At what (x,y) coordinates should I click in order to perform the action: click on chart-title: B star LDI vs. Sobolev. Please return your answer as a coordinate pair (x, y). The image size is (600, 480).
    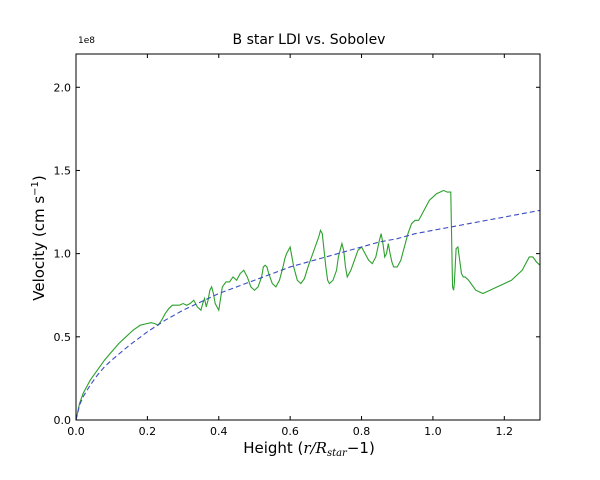
    Looking at the image, I should click on (309, 40).